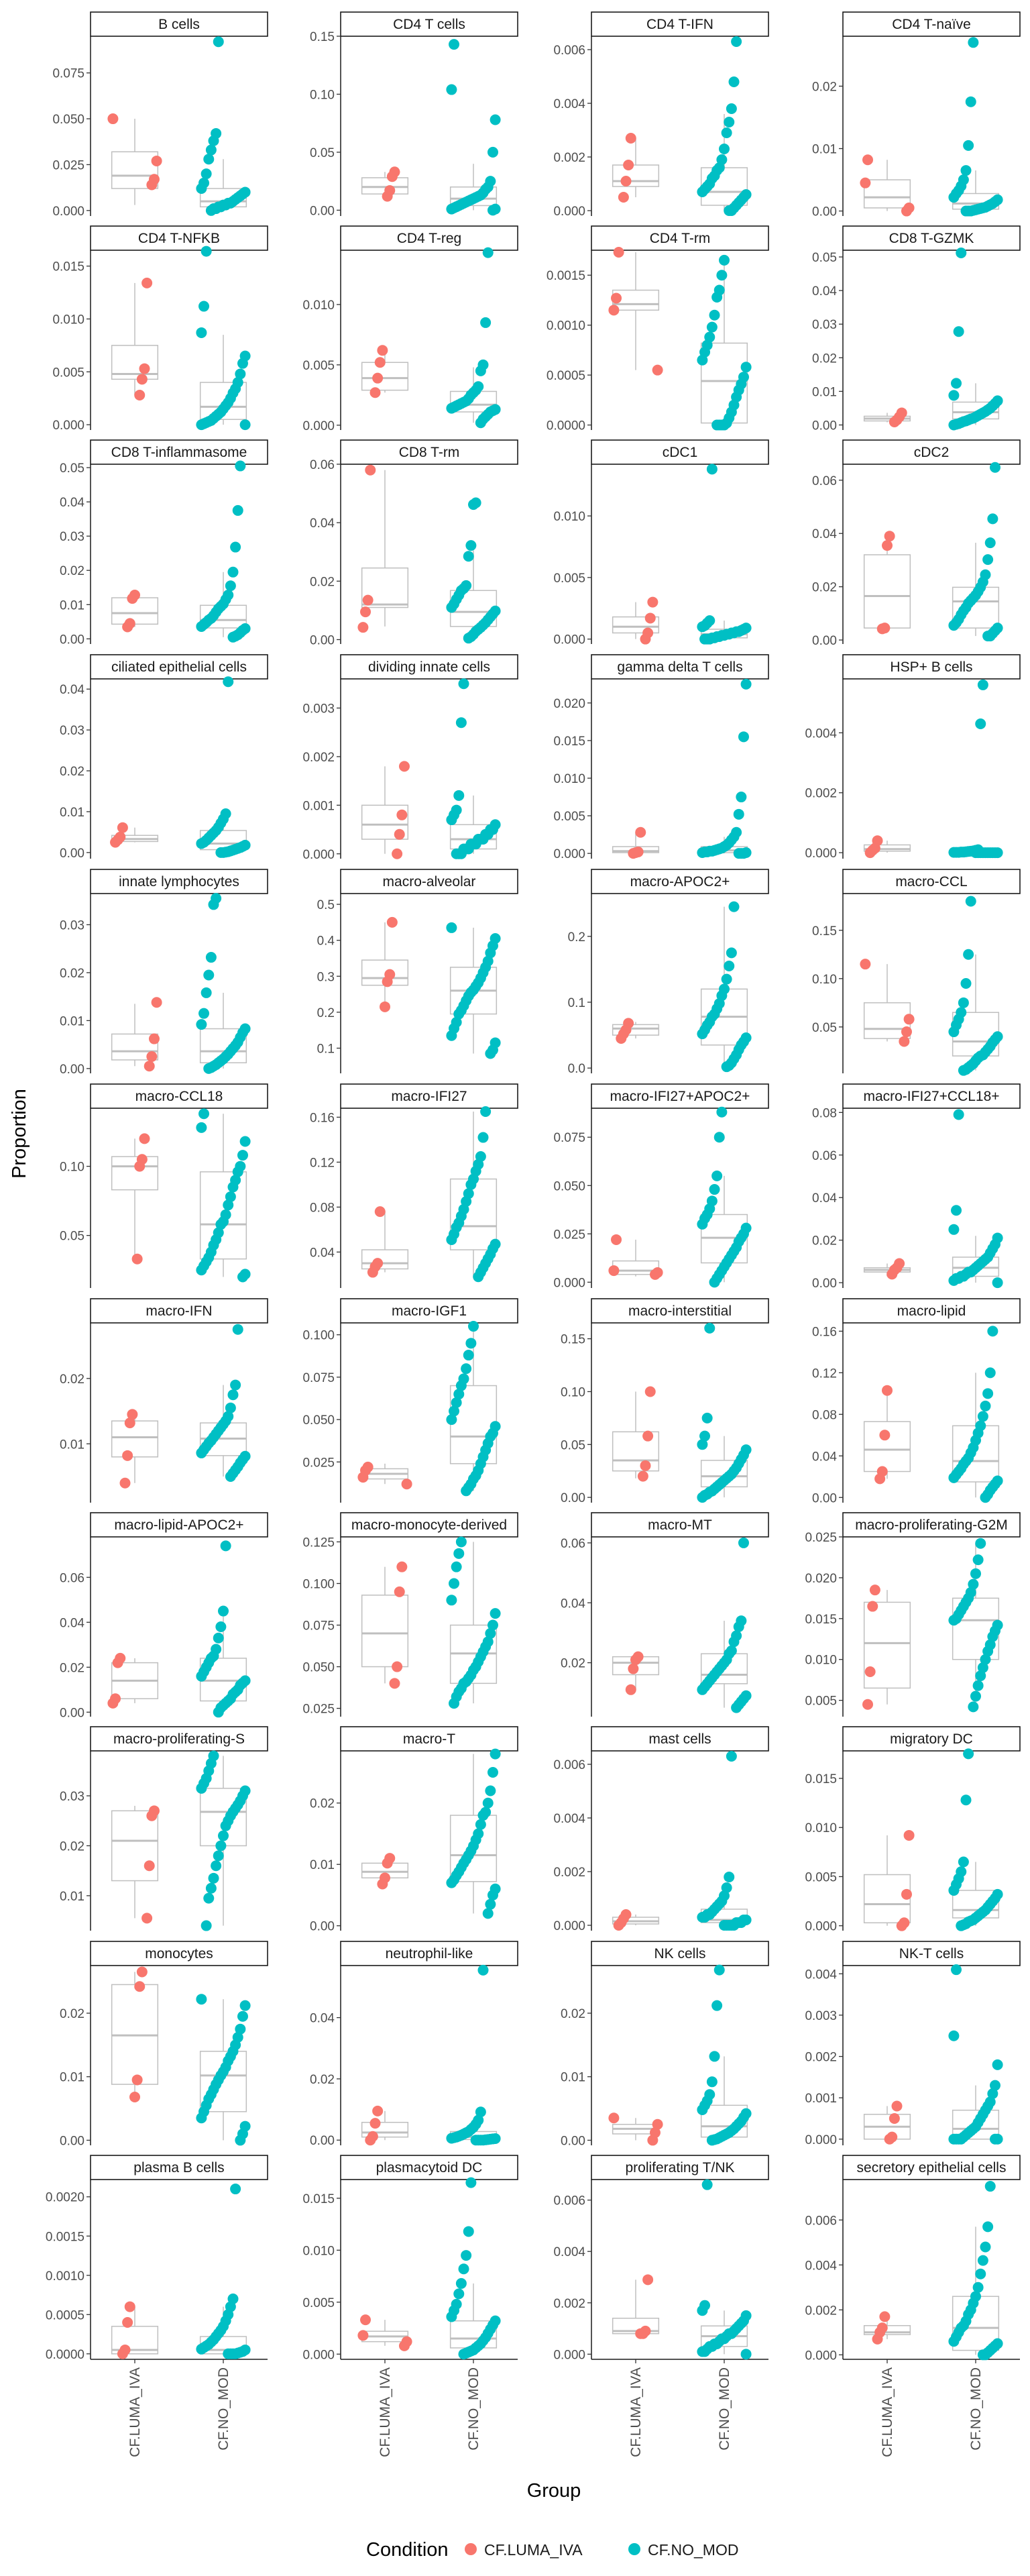 The width and height of the screenshot is (1030, 2576). What do you see at coordinates (318, 2303) in the screenshot?
I see `y-tick-label: 0.005` at bounding box center [318, 2303].